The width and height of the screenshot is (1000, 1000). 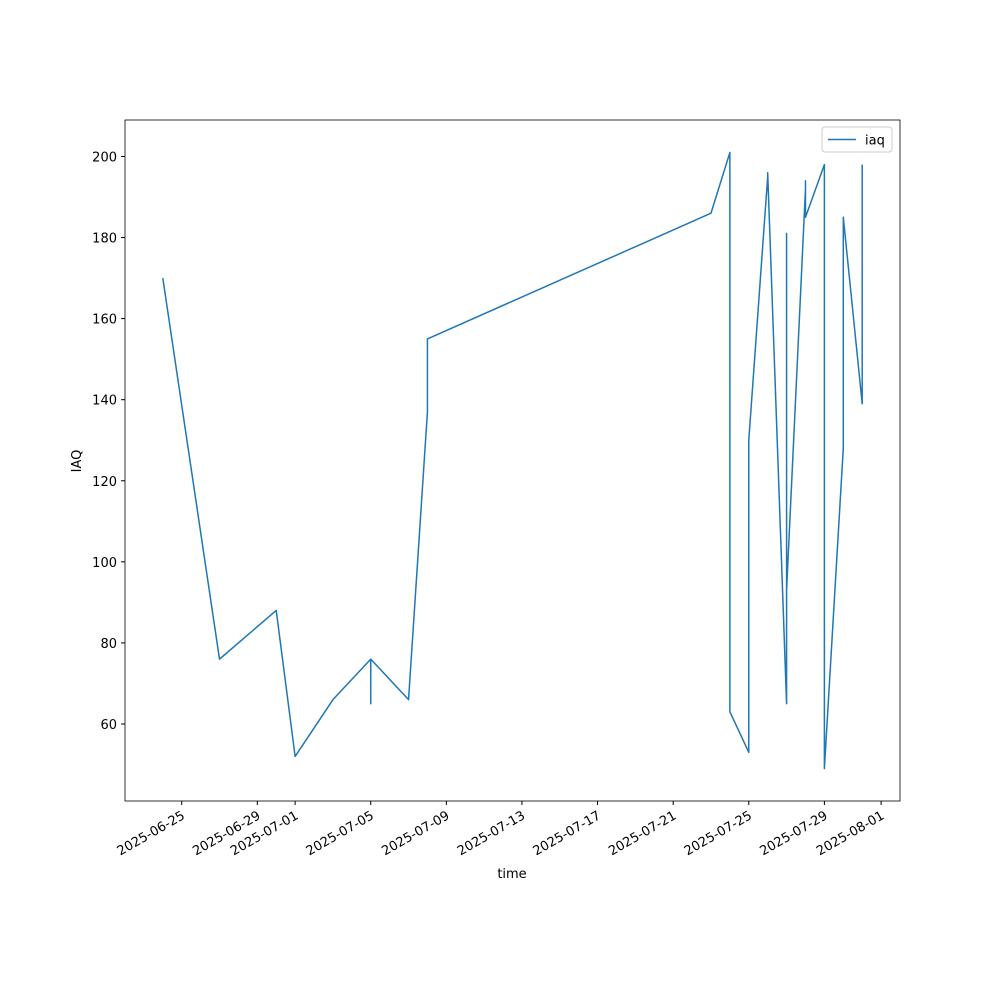 I want to click on y-axis-label: IAQ, so click(x=77, y=461).